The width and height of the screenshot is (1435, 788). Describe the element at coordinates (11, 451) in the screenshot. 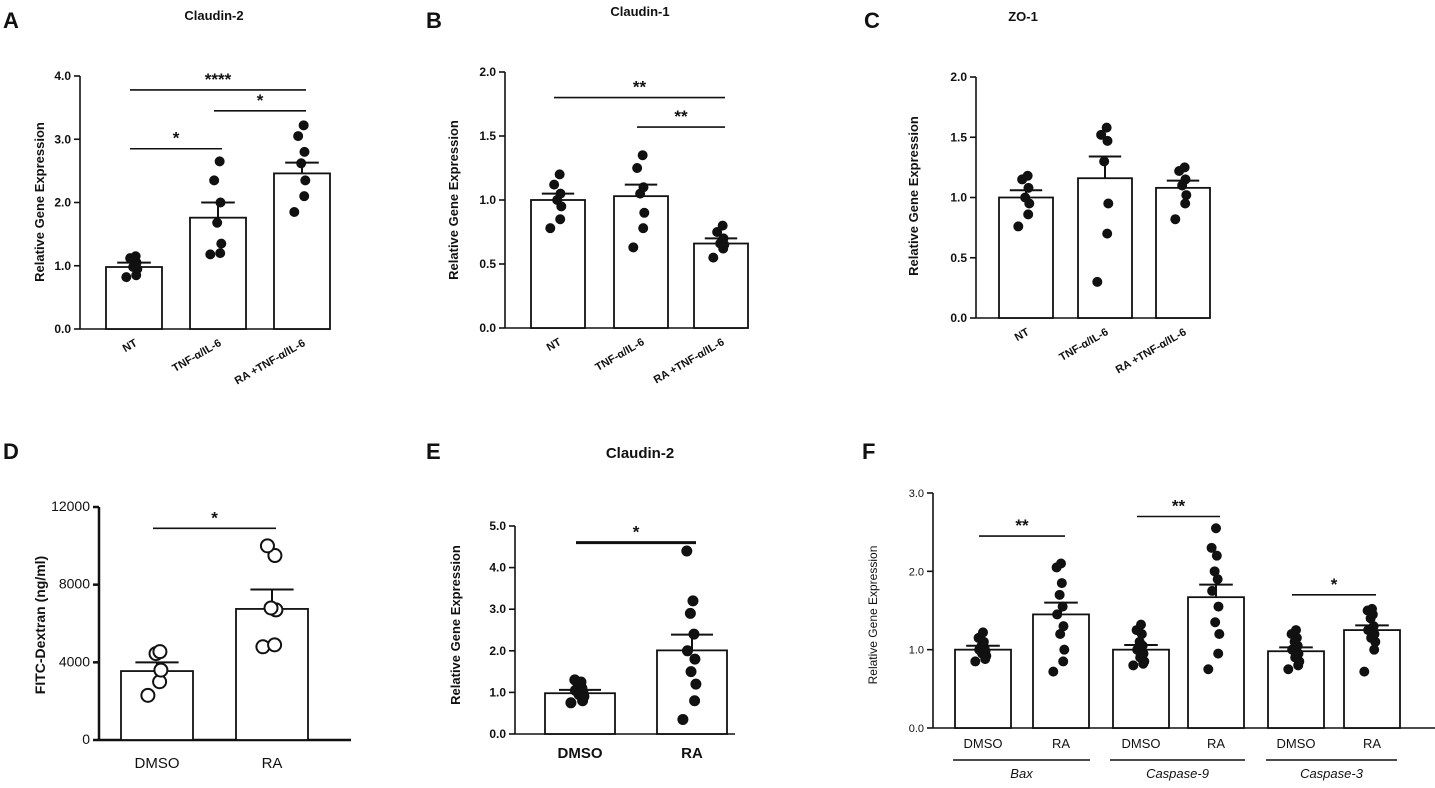

I see `panel-d-letter: D` at that location.